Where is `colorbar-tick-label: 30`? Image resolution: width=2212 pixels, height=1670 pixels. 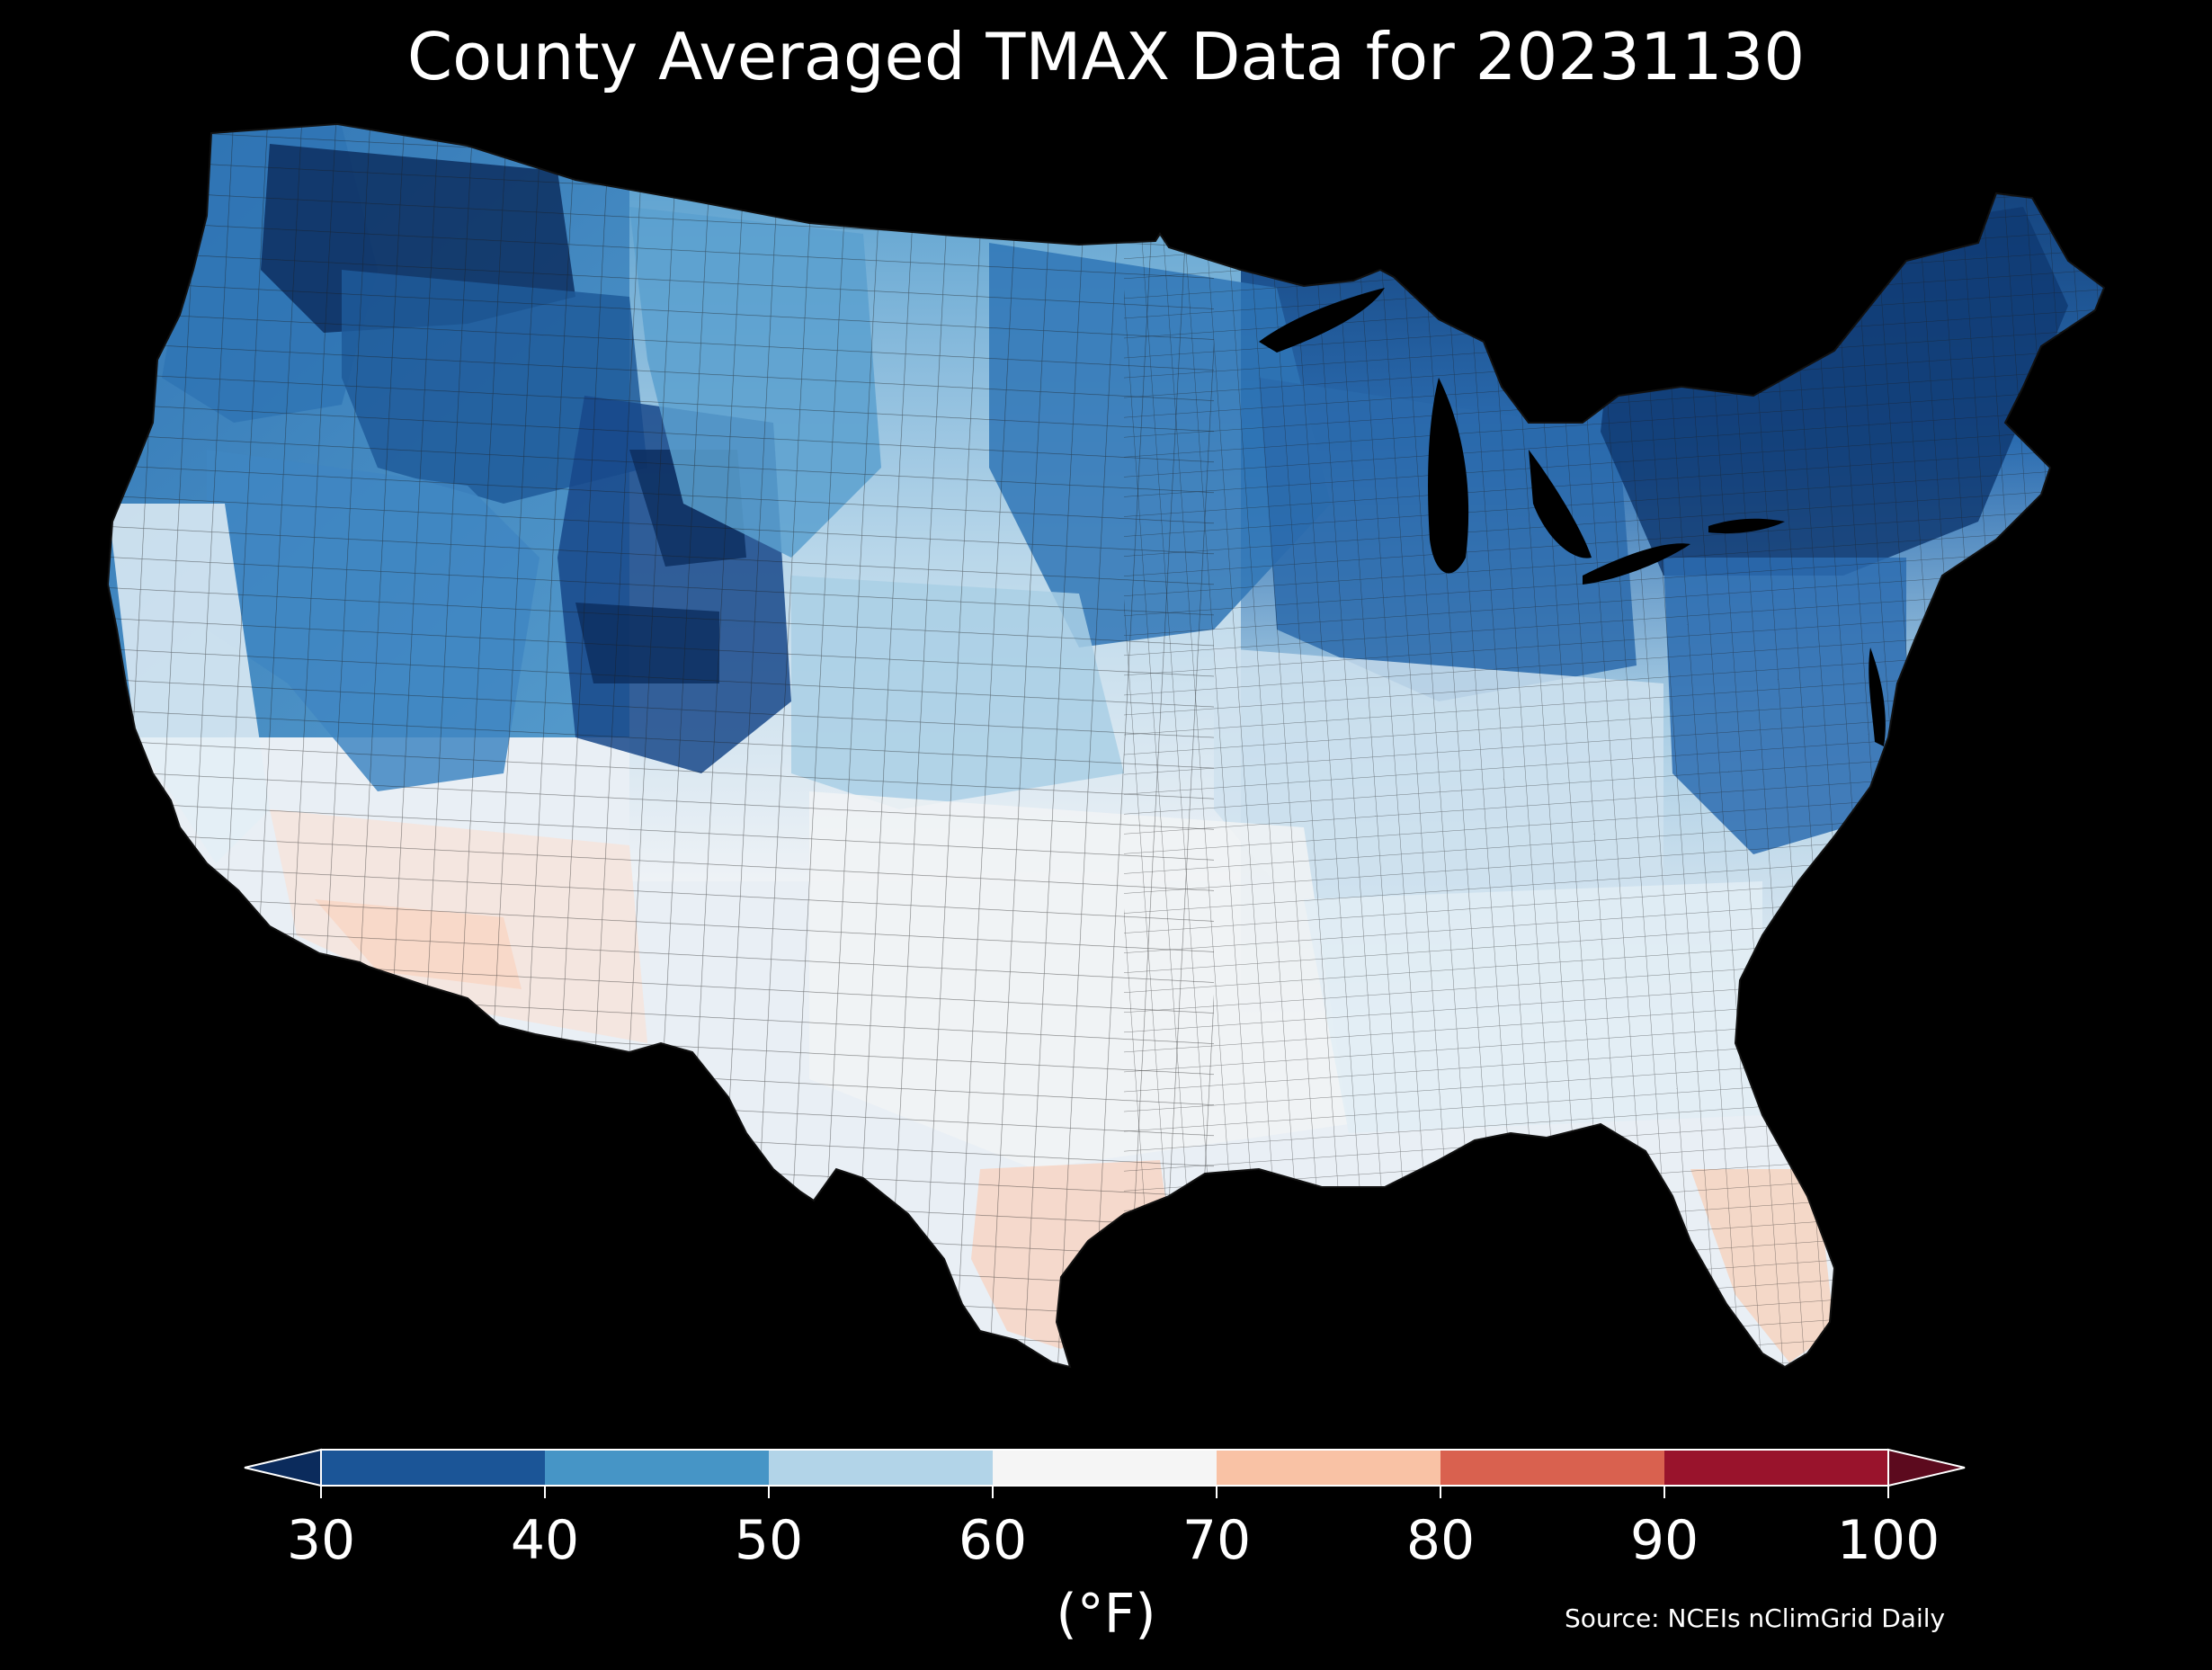
colorbar-tick-label: 30 is located at coordinates (321, 1540).